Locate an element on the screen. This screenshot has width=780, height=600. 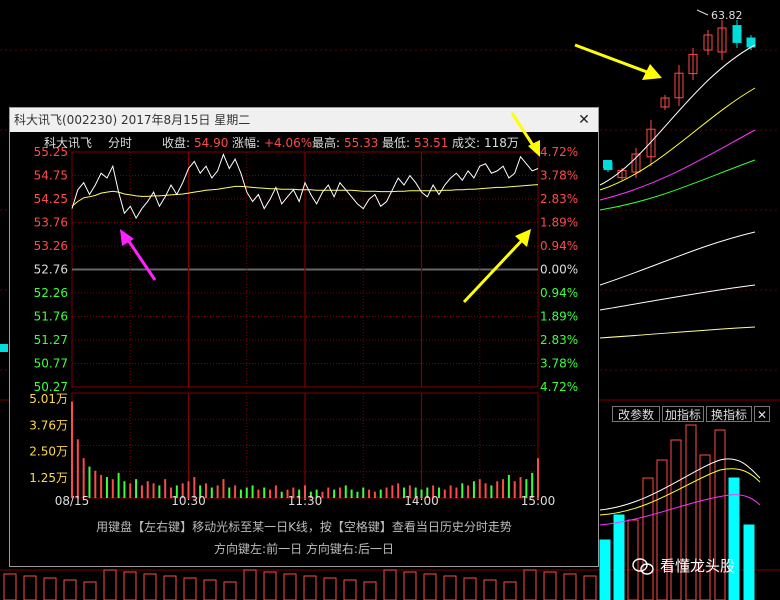
price-tick-label: 51.27 is located at coordinates (51, 340).